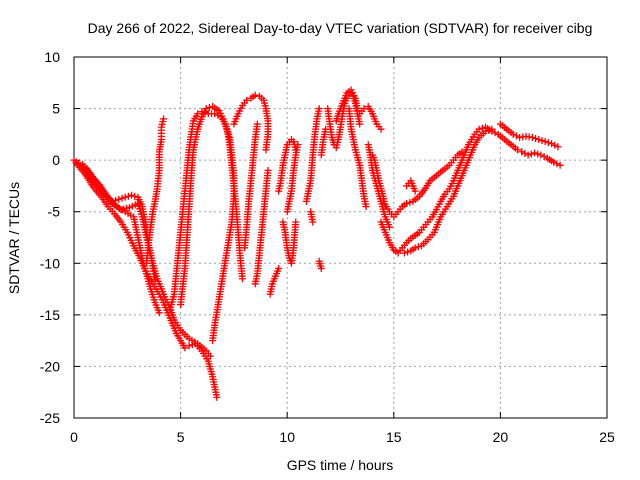 The image size is (640, 480). Describe the element at coordinates (50, 315) in the screenshot. I see `y-tick-label: -15` at that location.